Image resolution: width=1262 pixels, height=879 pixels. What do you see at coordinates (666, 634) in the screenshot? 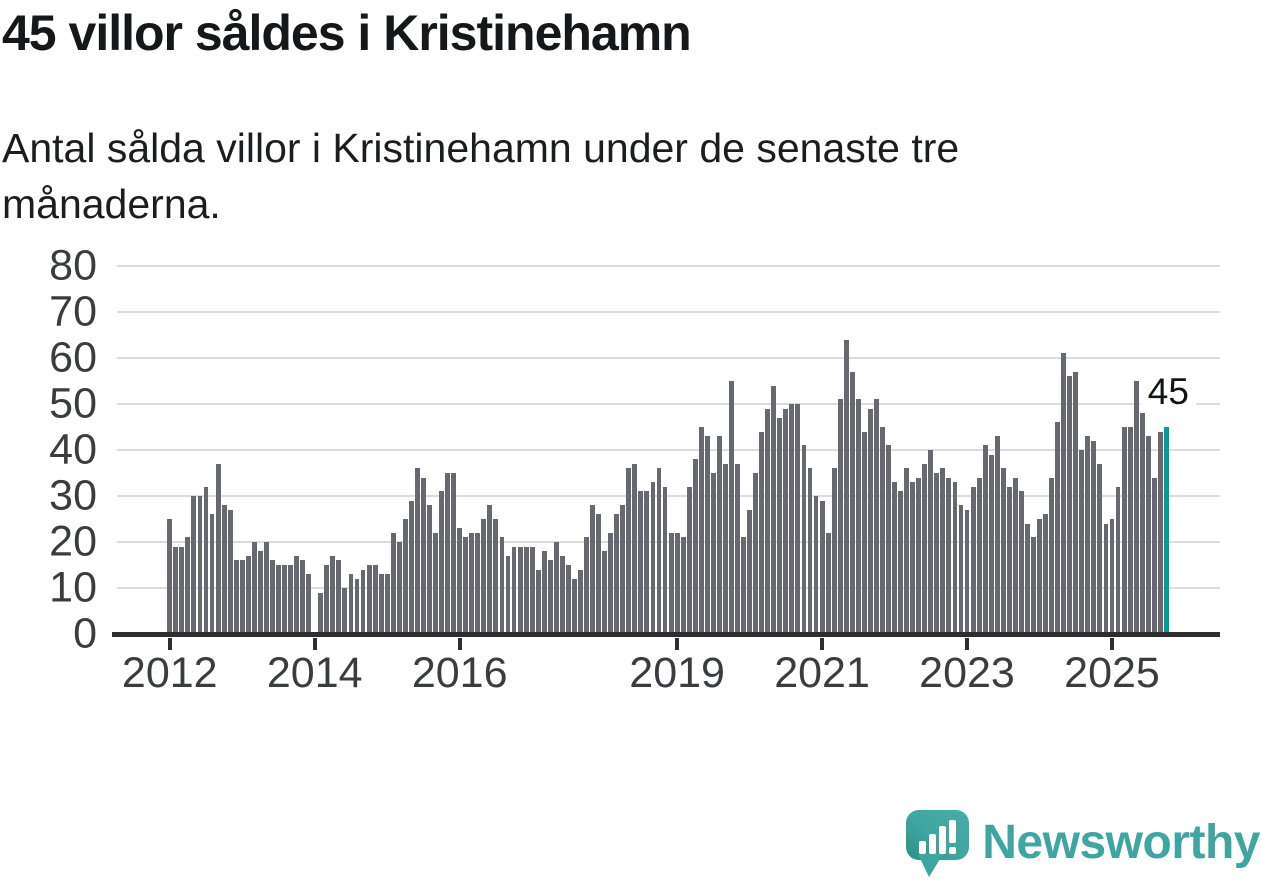
I see `x-axis-line` at bounding box center [666, 634].